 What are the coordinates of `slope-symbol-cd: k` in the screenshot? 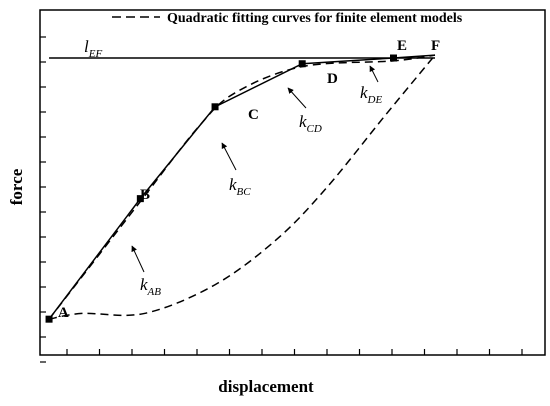 It's located at (303, 121).